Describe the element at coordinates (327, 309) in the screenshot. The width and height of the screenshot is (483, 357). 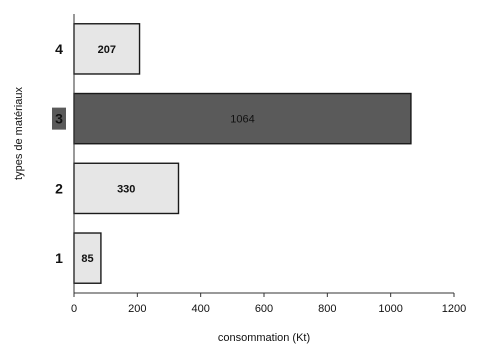
I see `x-tick-label: 800` at that location.